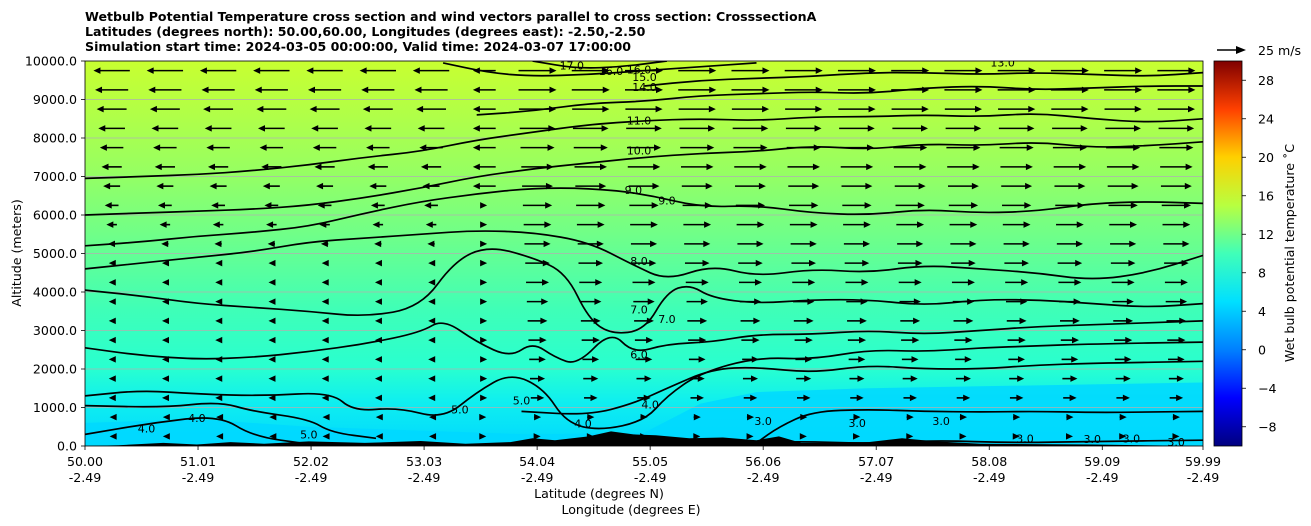 The height and width of the screenshot is (526, 1311). Describe the element at coordinates (989, 461) in the screenshot. I see `x-tick-label-lat: 58.08` at that location.